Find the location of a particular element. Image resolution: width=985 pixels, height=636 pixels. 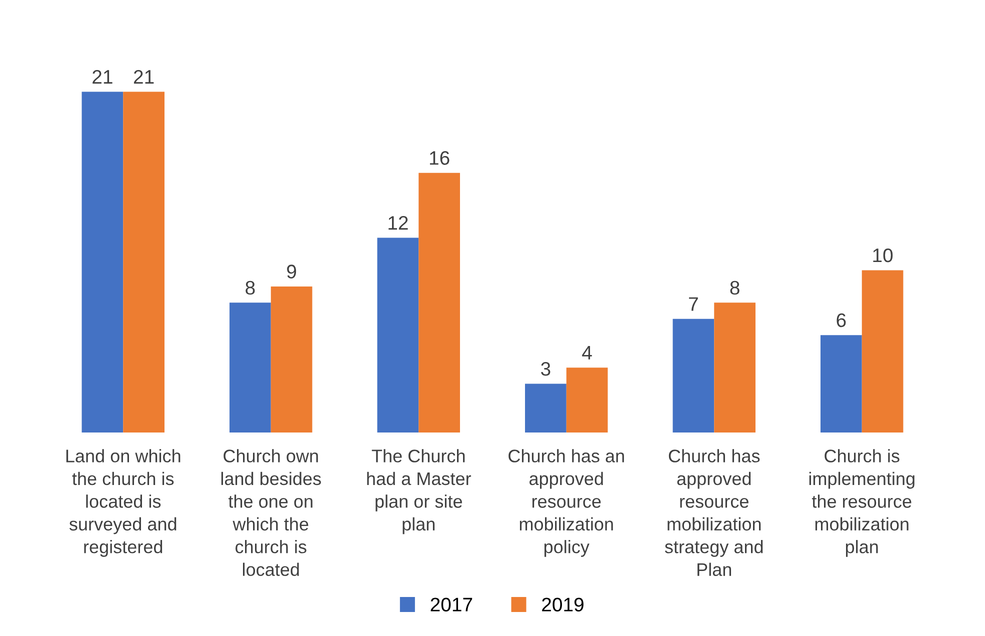

x-tick-label: Church is implementing the resource mobilization plan is located at coordinates (861, 503).